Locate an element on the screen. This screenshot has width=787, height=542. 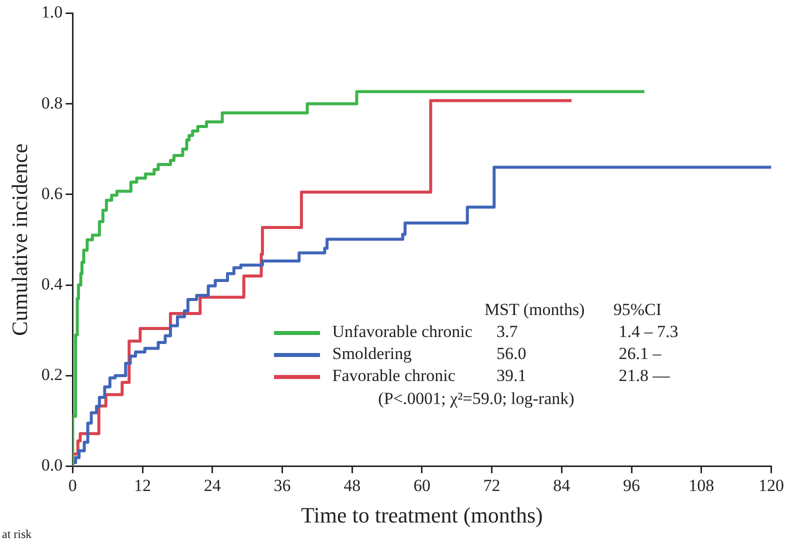
y-tick-label: 0.0 is located at coordinates (52, 465).